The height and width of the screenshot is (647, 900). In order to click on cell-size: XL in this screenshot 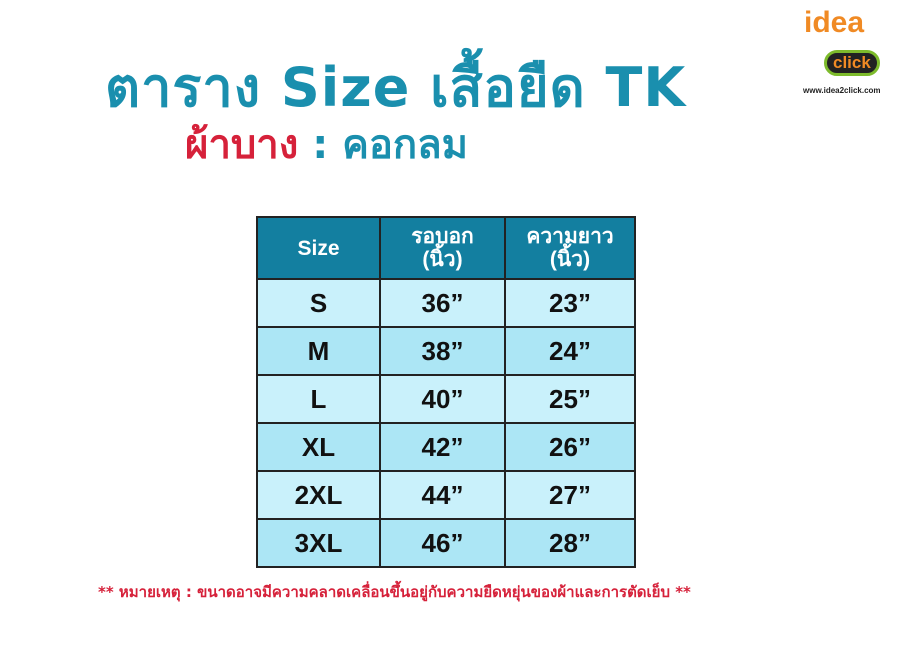, I will do `click(318, 447)`.